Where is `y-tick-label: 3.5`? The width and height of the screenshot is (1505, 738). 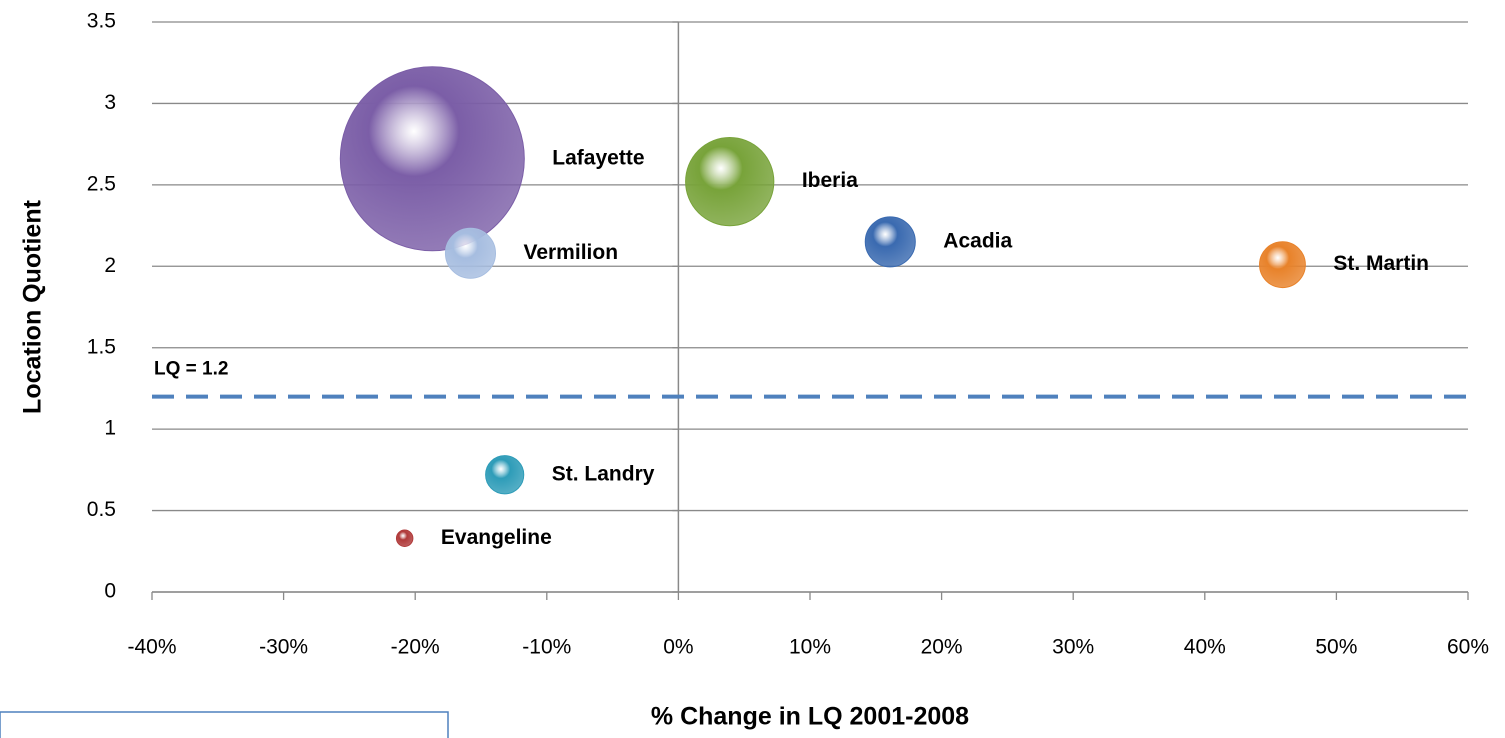 y-tick-label: 3.5 is located at coordinates (101, 21).